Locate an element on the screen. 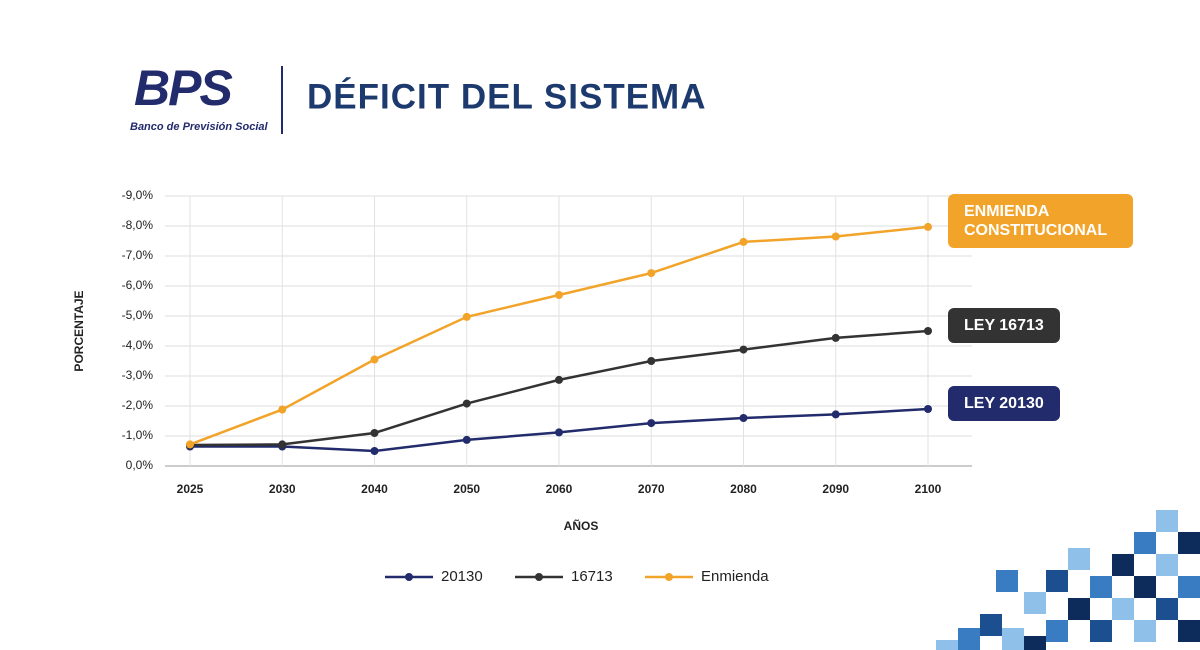 The height and width of the screenshot is (650, 1200). x-tick-label: 2030 is located at coordinates (282, 489).